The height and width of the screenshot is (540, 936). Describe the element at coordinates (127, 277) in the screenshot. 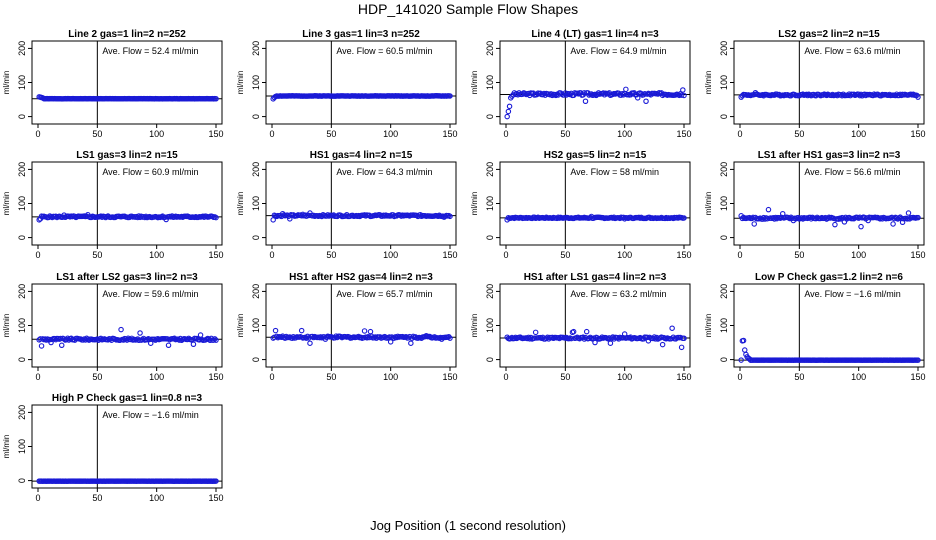

I see `panel-title: LS1 after LS2 gas=3 lin=2 n=3` at that location.